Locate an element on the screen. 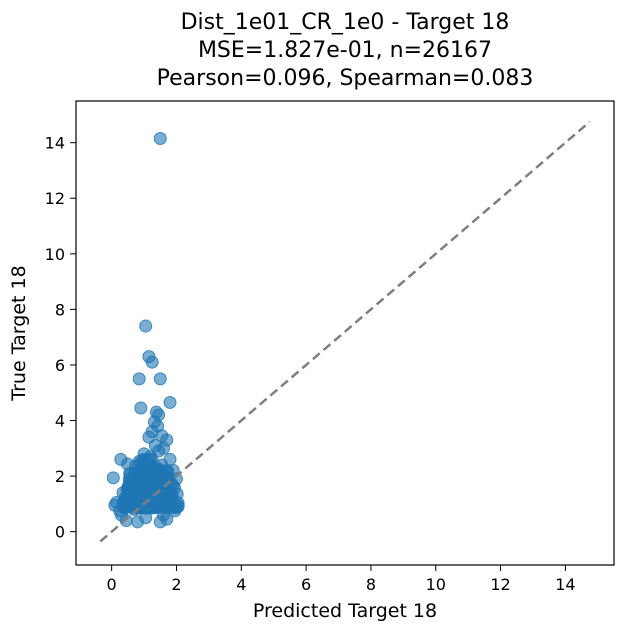  chart-title-line-2: MSE=1.827e-01, n=26167 is located at coordinates (345, 50).